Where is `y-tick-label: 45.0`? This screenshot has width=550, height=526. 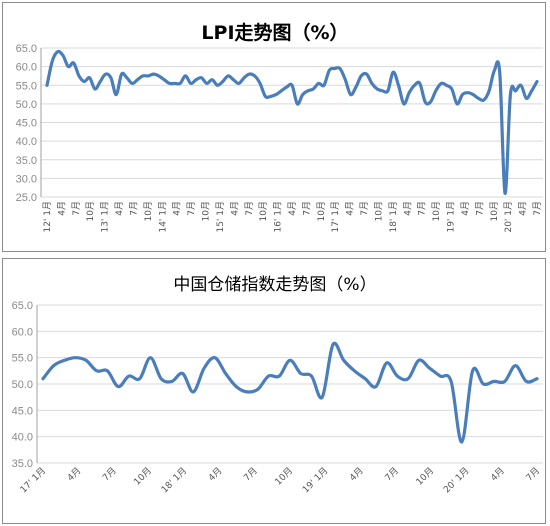 y-tick-label: 45.0 is located at coordinates (26, 124).